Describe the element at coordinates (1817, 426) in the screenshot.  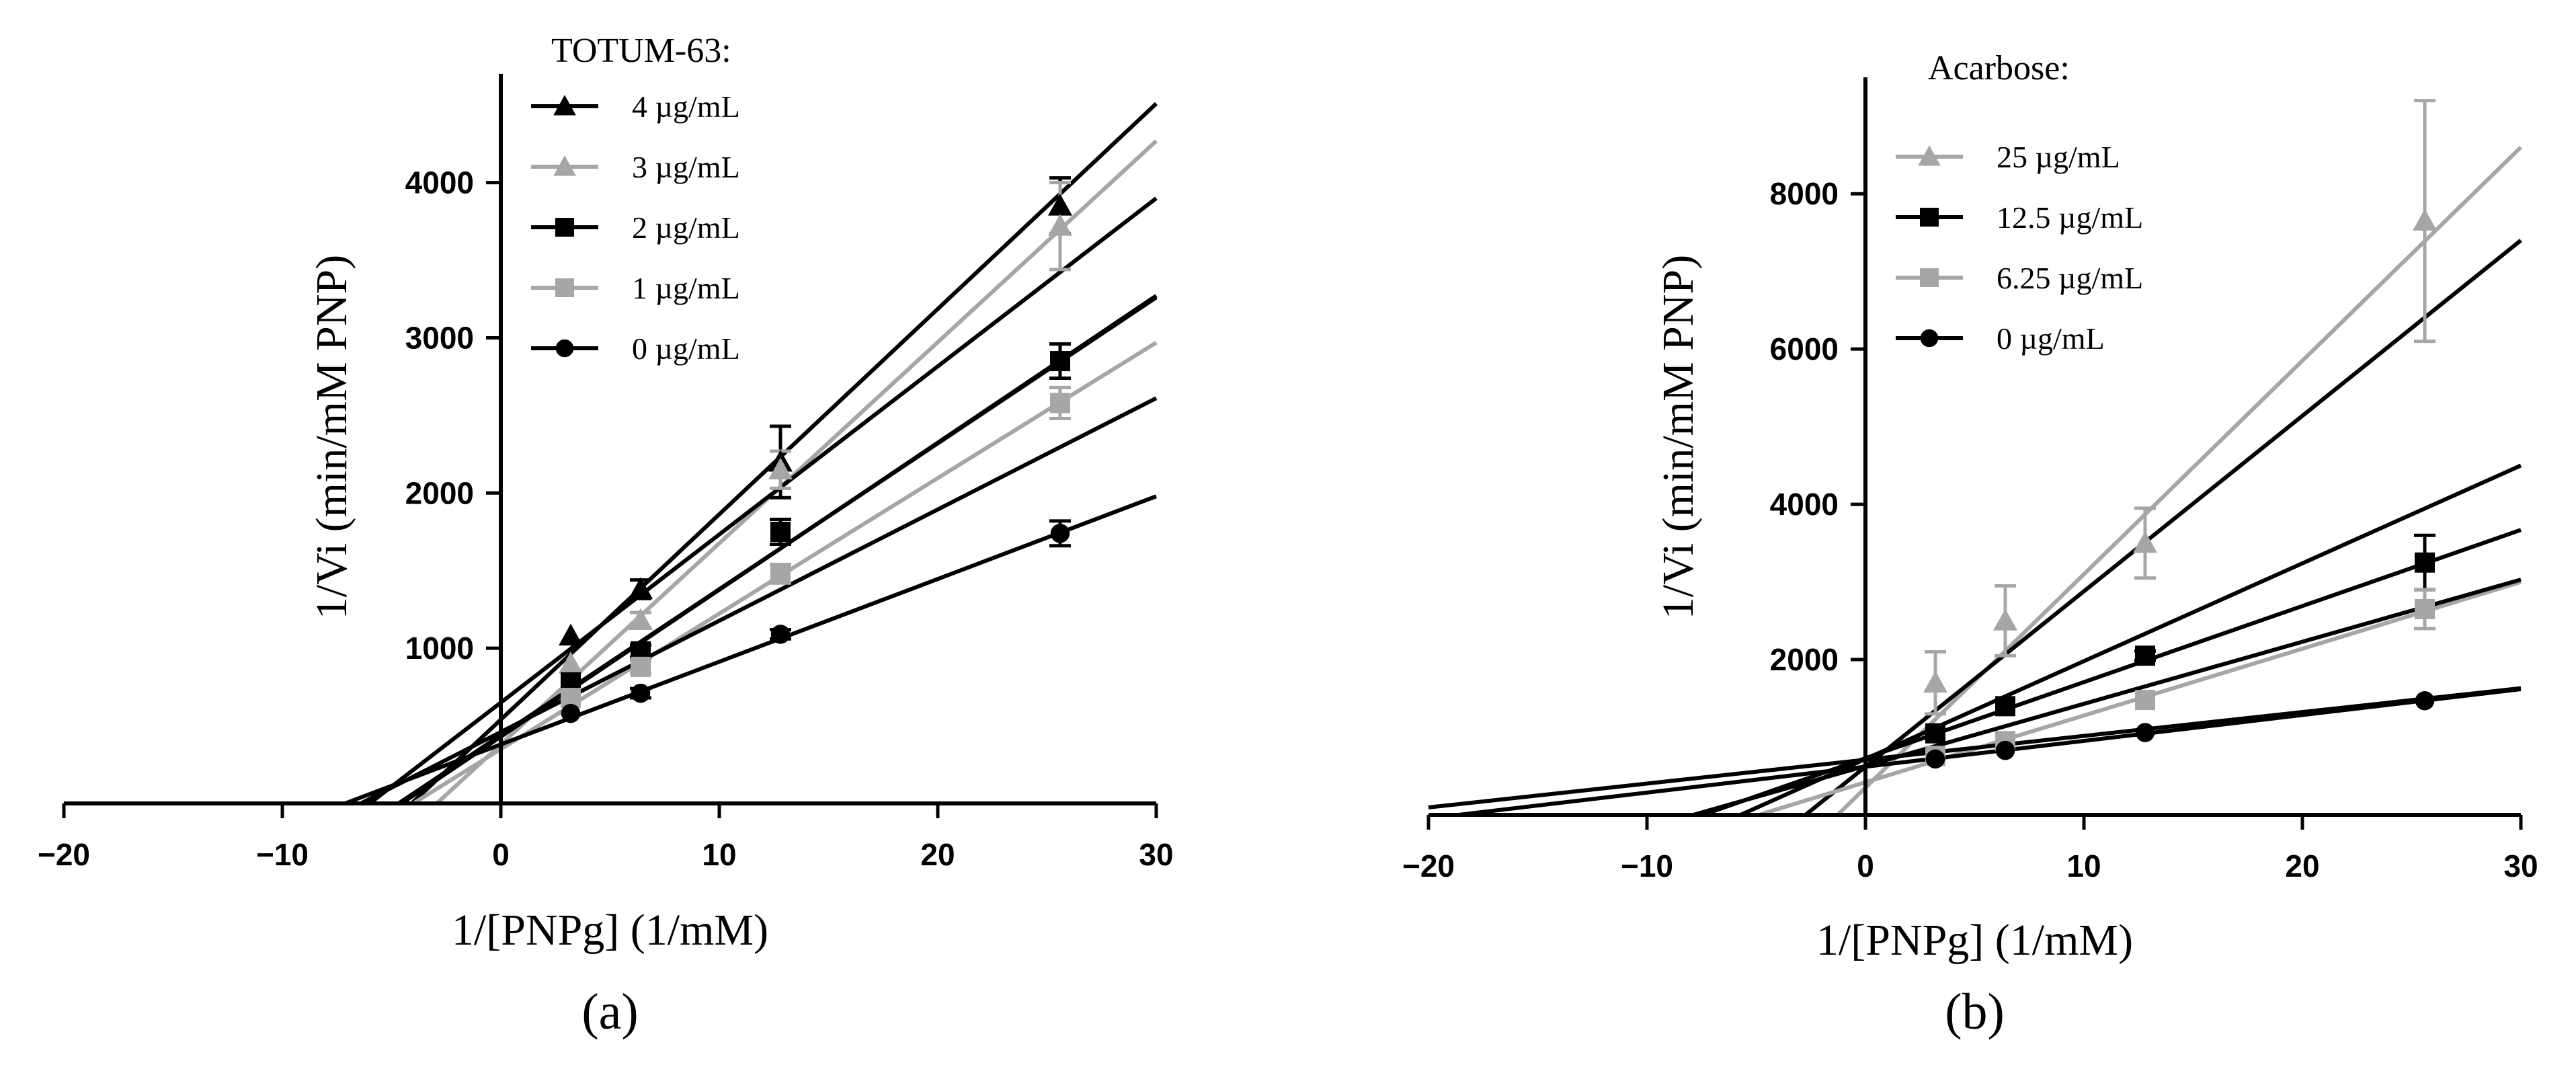
I see `y-ticks: 2000 4000 6000 8000` at that location.